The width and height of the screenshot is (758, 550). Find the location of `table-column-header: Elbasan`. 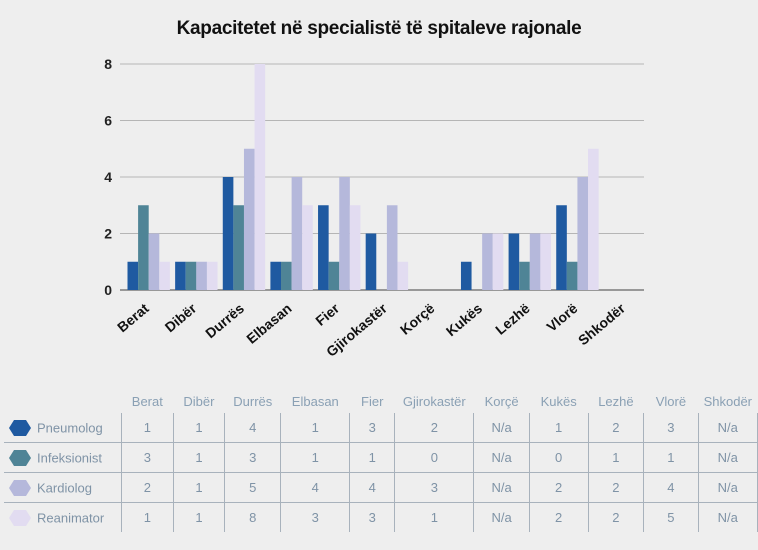

table-column-header: Elbasan is located at coordinates (315, 401).